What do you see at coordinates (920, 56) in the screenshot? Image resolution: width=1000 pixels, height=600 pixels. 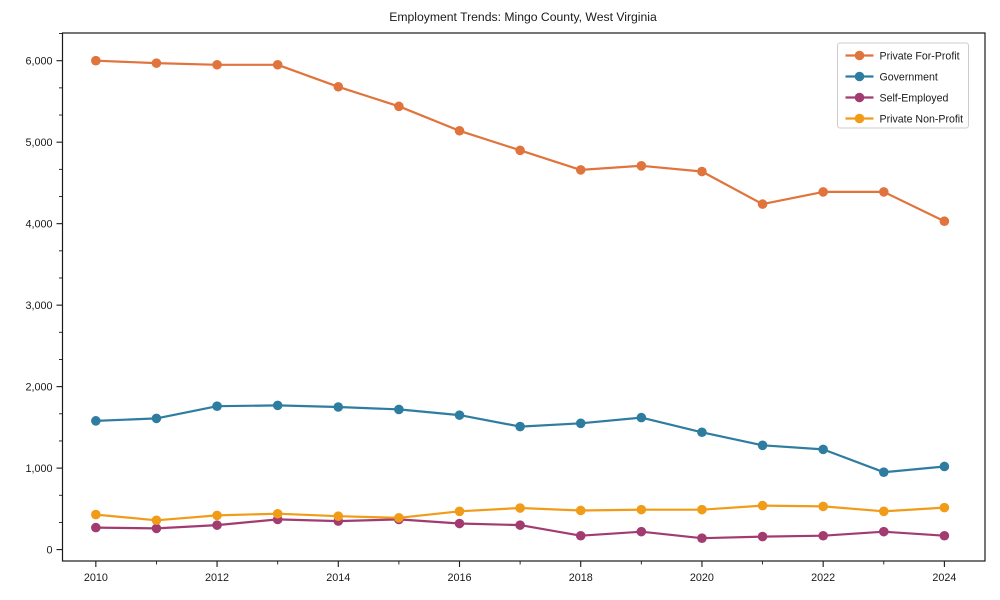 I see `legend-label: Private For-Profit` at bounding box center [920, 56].